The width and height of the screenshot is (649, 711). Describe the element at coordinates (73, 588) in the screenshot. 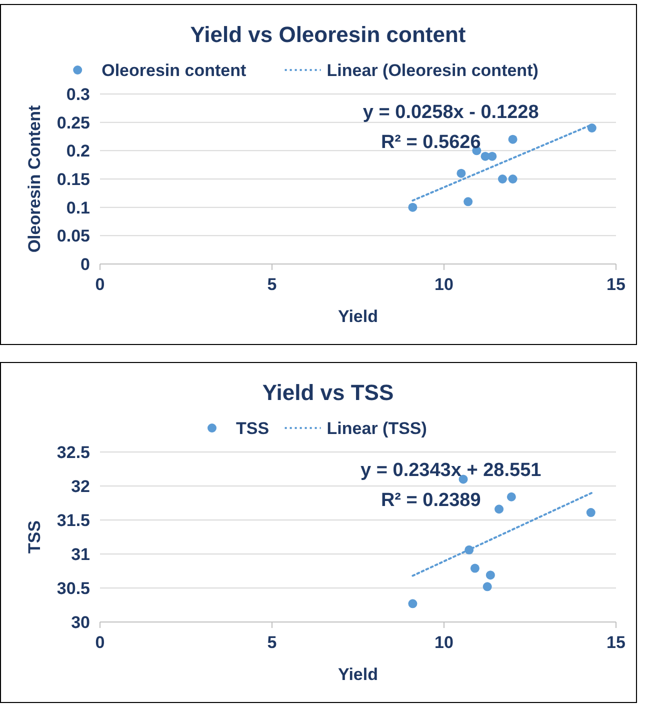

I see `y-tick-label: 30.5` at that location.